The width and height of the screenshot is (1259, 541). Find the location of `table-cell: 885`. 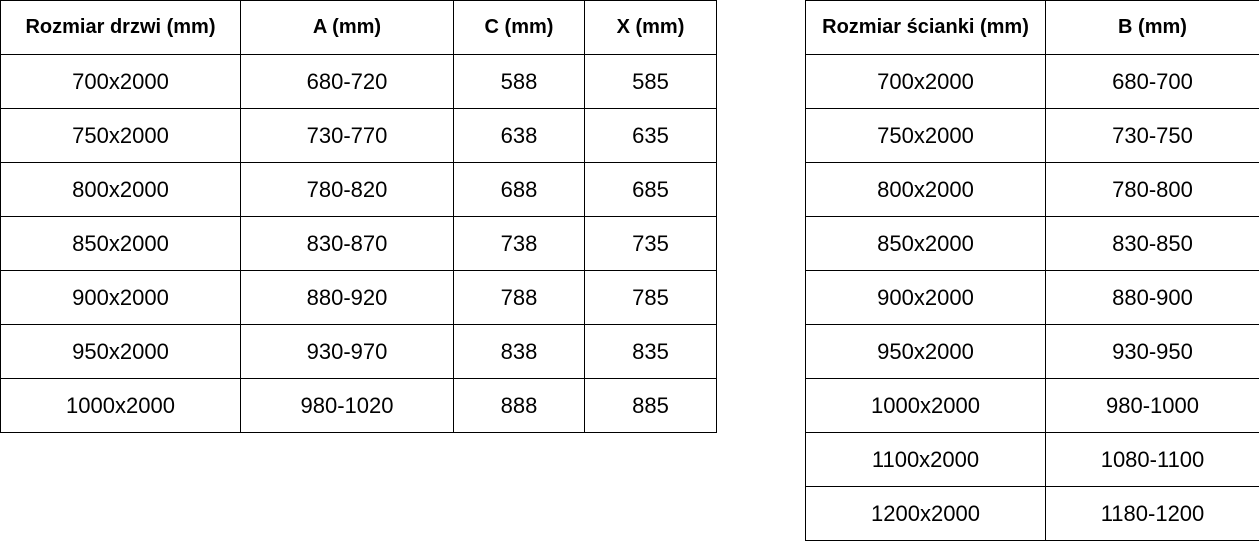

table-cell: 885 is located at coordinates (650, 405).